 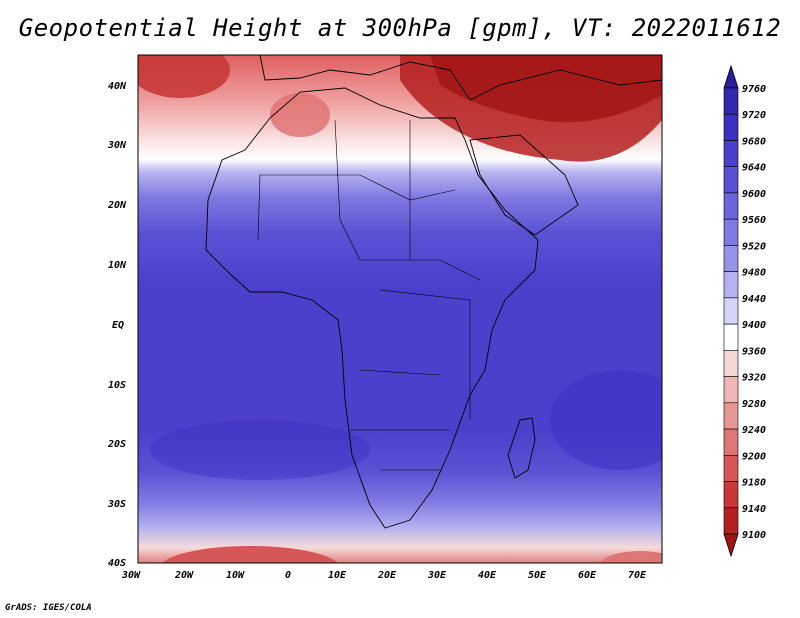 I want to click on lat-label-10s: 10S, so click(x=117, y=385).